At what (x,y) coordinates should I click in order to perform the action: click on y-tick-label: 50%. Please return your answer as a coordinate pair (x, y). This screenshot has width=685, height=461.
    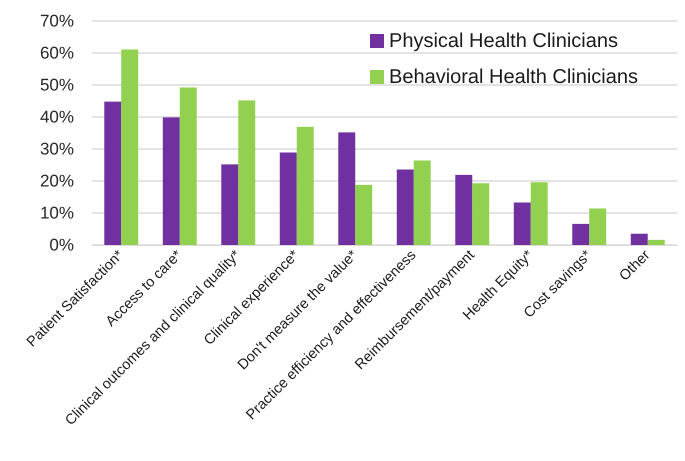
    Looking at the image, I should click on (57, 85).